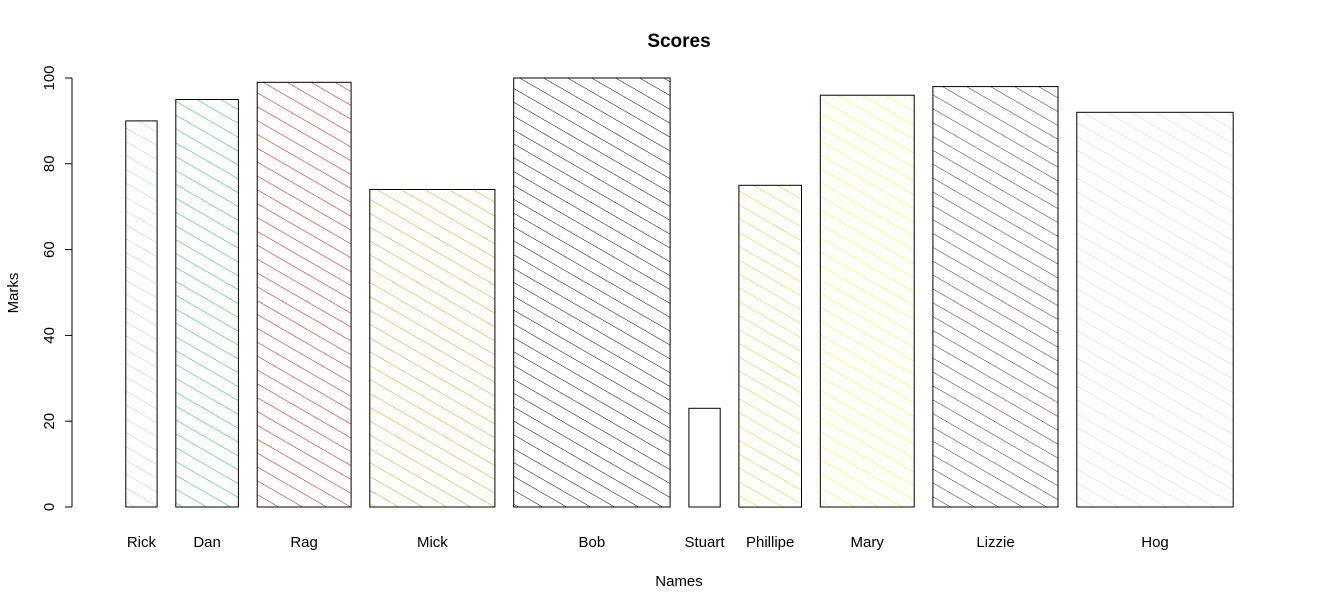  What do you see at coordinates (995, 542) in the screenshot?
I see `x-tick-label-lizzie: Lizzie` at bounding box center [995, 542].